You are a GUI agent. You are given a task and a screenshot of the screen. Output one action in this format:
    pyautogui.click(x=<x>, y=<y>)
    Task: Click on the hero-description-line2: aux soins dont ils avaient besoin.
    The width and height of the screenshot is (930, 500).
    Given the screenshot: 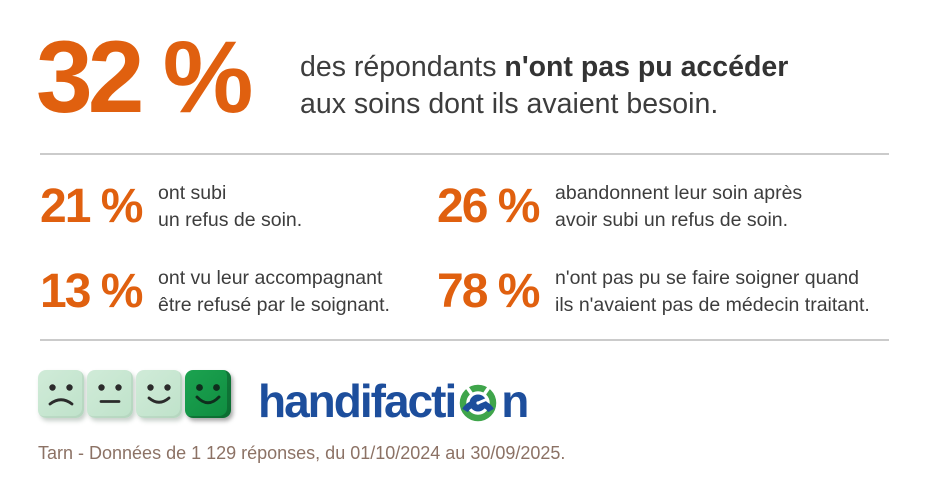 What is the action you would take?
    pyautogui.click(x=509, y=104)
    